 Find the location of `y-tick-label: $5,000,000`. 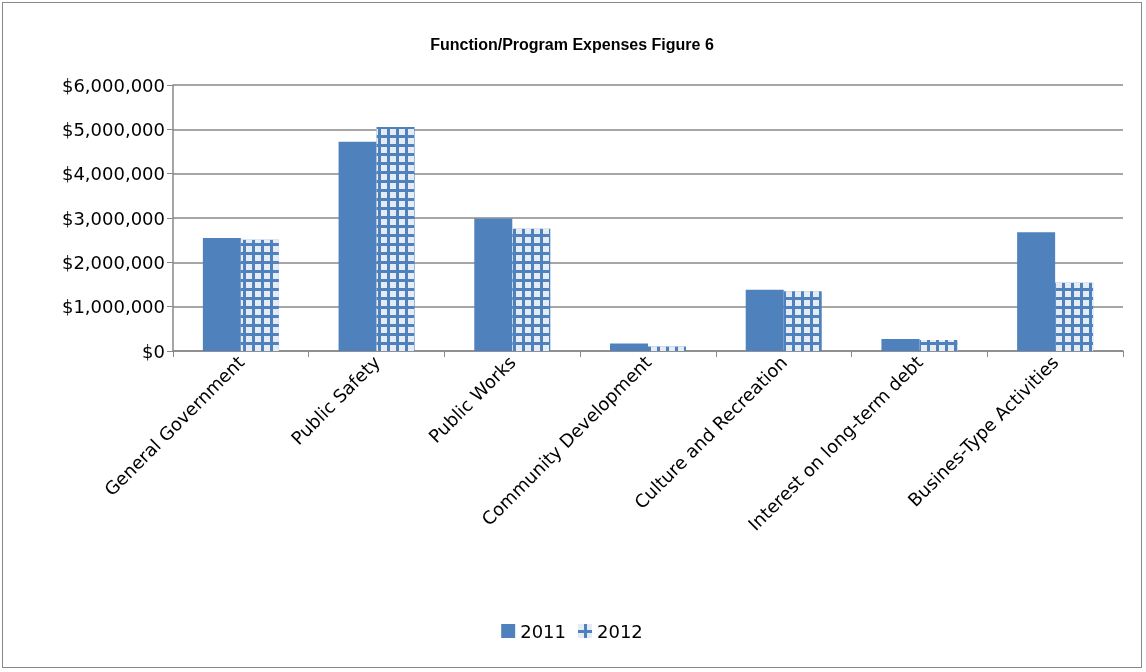

y-tick-label: $5,000,000 is located at coordinates (113, 129).